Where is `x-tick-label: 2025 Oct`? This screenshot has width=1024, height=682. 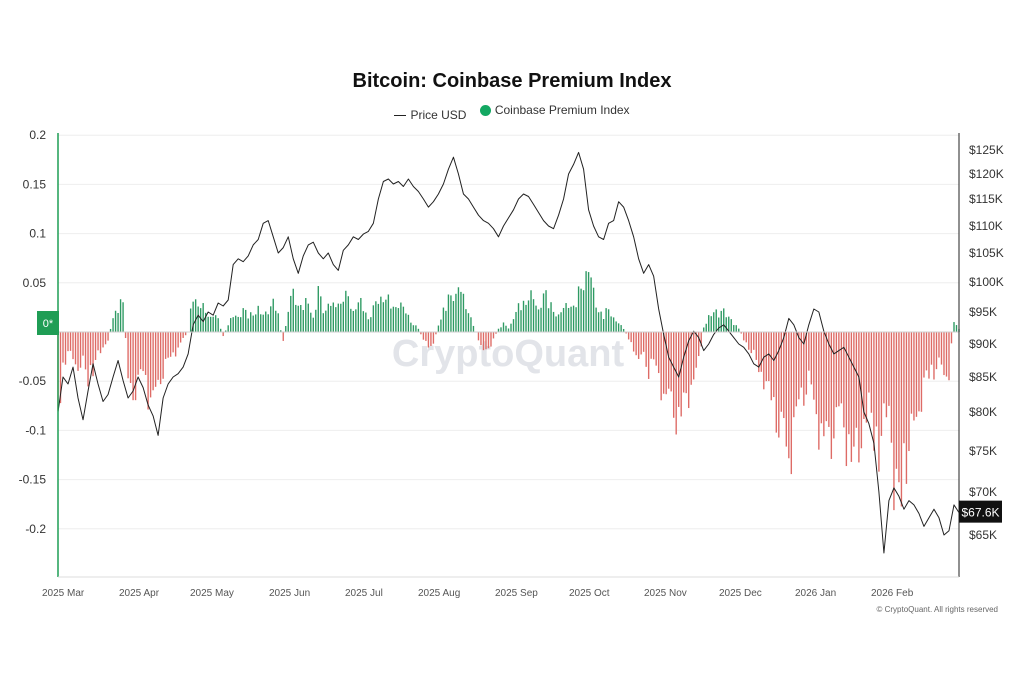
x-tick-label: 2025 Oct is located at coordinates (589, 593).